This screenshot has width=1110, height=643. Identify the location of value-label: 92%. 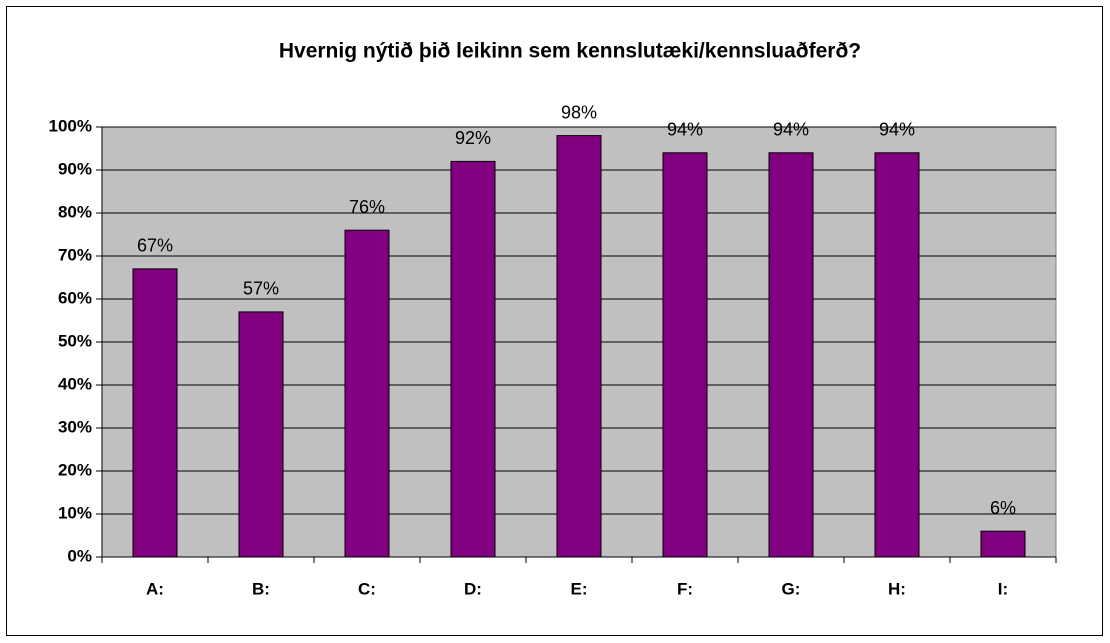
(473, 138).